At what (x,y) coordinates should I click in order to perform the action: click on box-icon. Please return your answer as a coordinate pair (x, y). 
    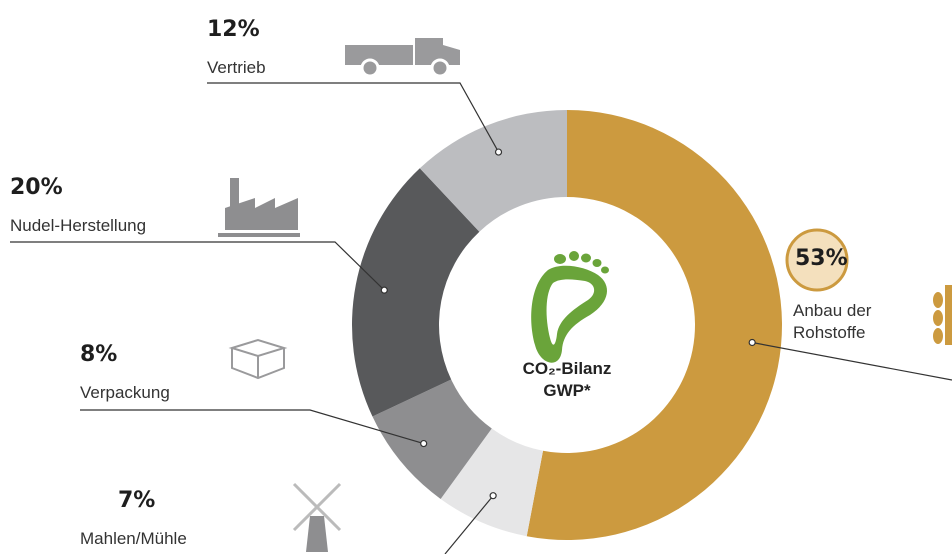
    Looking at the image, I should click on (258, 359).